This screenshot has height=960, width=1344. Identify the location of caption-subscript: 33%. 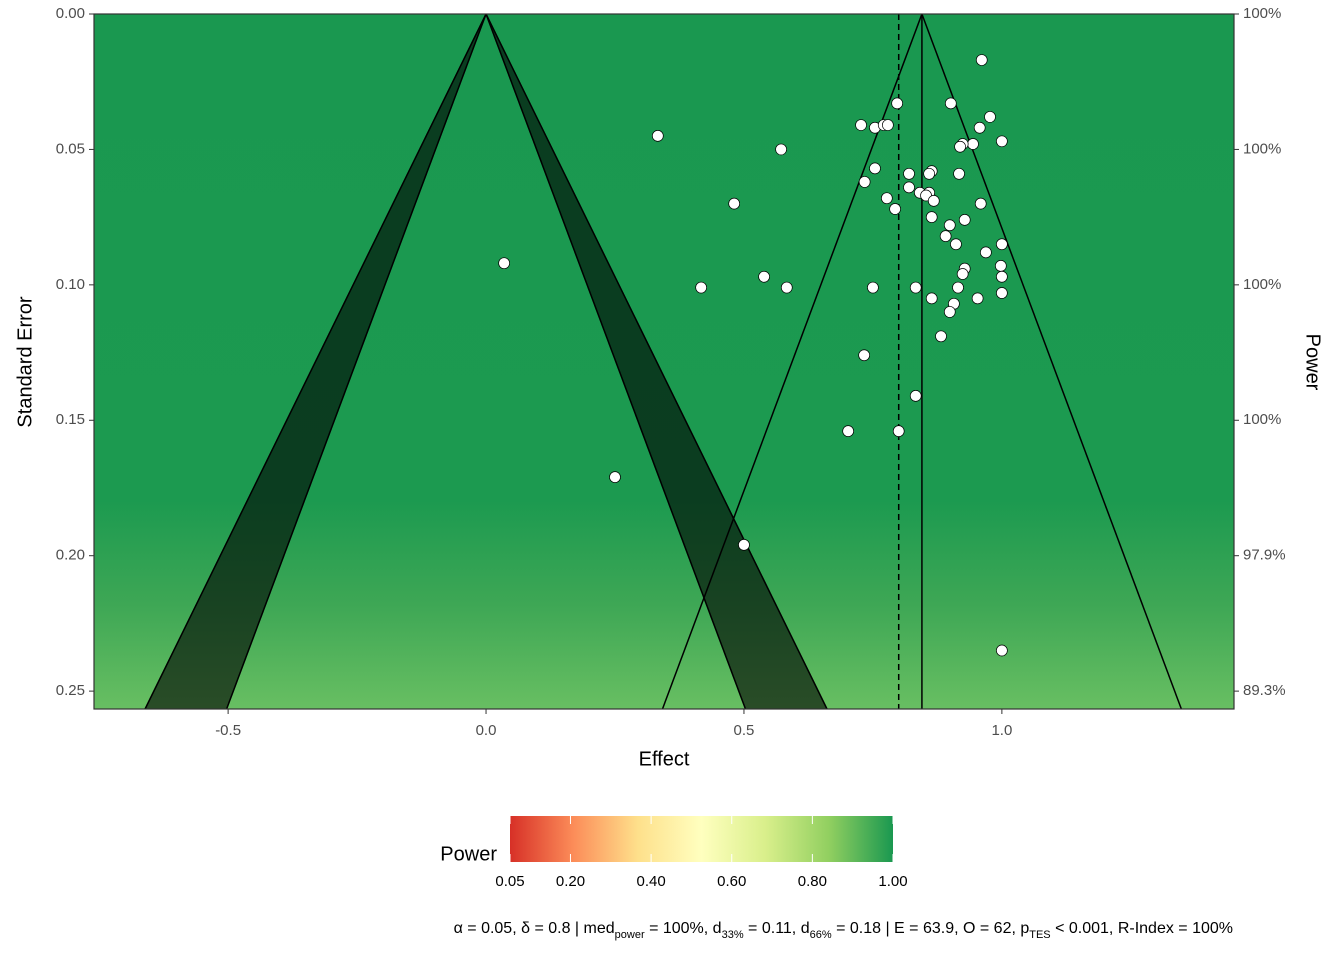
(733, 935).